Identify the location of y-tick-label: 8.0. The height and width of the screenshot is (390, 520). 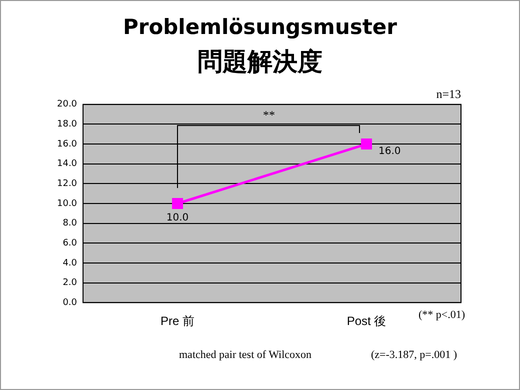
(70, 223).